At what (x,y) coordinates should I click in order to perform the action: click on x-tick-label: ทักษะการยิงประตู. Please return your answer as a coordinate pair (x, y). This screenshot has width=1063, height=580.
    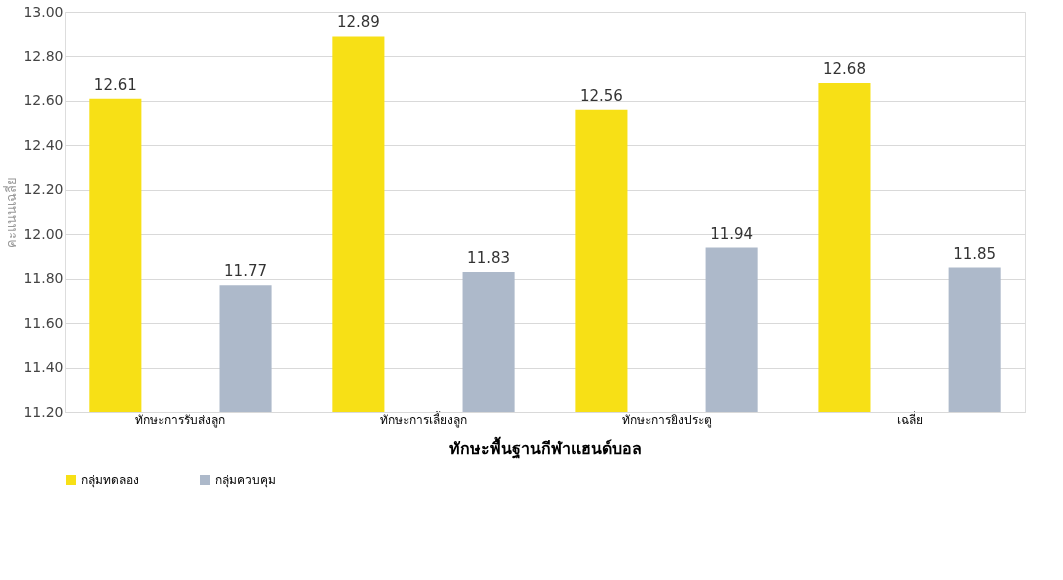
    Looking at the image, I should click on (666, 420).